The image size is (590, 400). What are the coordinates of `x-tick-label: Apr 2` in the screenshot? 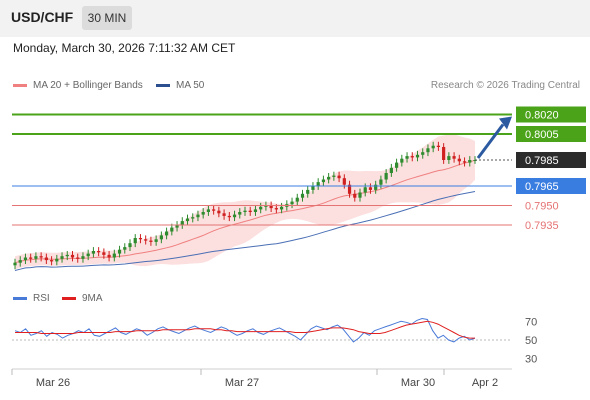 It's located at (485, 383).